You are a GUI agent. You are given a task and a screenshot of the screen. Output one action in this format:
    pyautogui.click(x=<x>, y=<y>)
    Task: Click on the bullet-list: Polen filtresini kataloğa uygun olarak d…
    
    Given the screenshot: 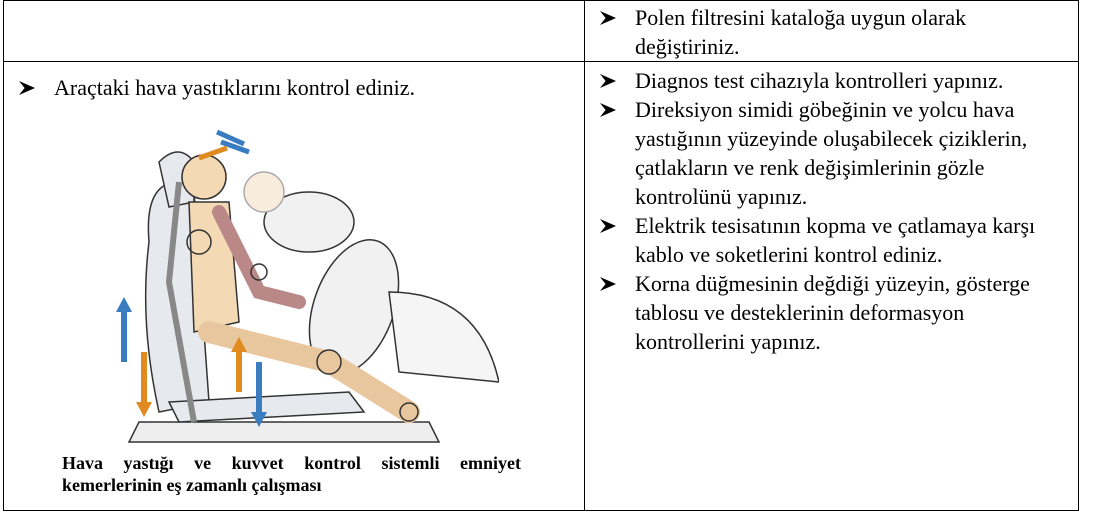 What is the action you would take?
    pyautogui.click(x=820, y=31)
    